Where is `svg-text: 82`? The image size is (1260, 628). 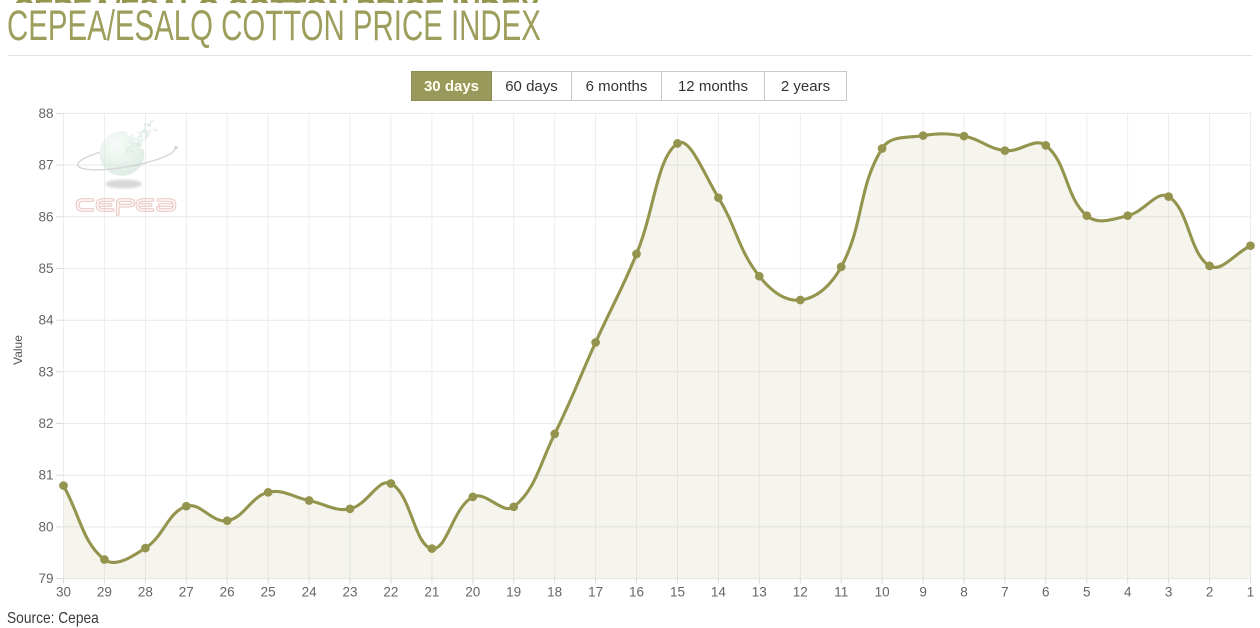
svg-text: 82 is located at coordinates (45, 423).